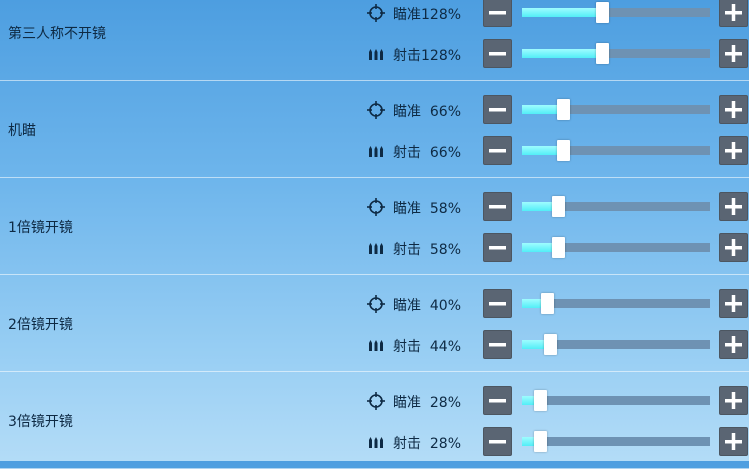 This screenshot has height=469, width=749. What do you see at coordinates (427, 56) in the screenshot?
I see `sensitivity-value-label: 射击128%` at bounding box center [427, 56].